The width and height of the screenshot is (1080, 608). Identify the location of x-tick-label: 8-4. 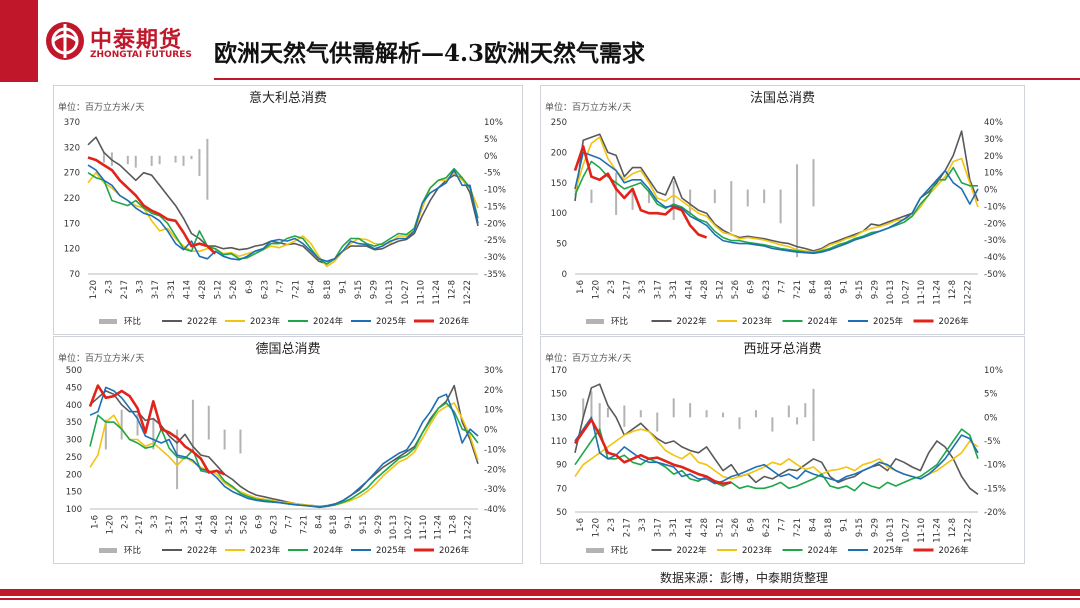
(319, 522).